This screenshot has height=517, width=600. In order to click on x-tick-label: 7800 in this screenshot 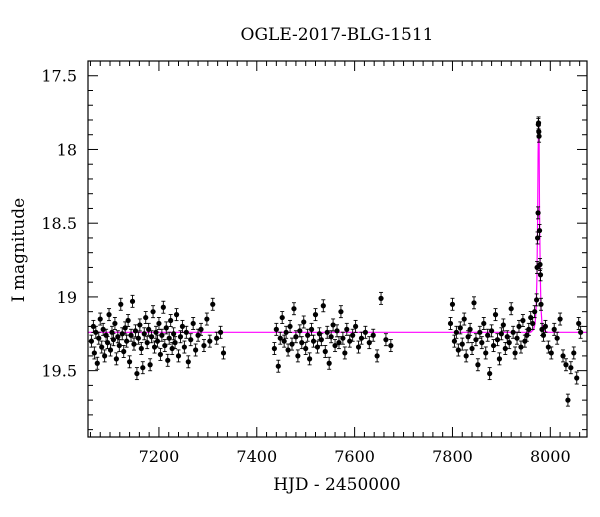, I will do `click(452, 456)`.